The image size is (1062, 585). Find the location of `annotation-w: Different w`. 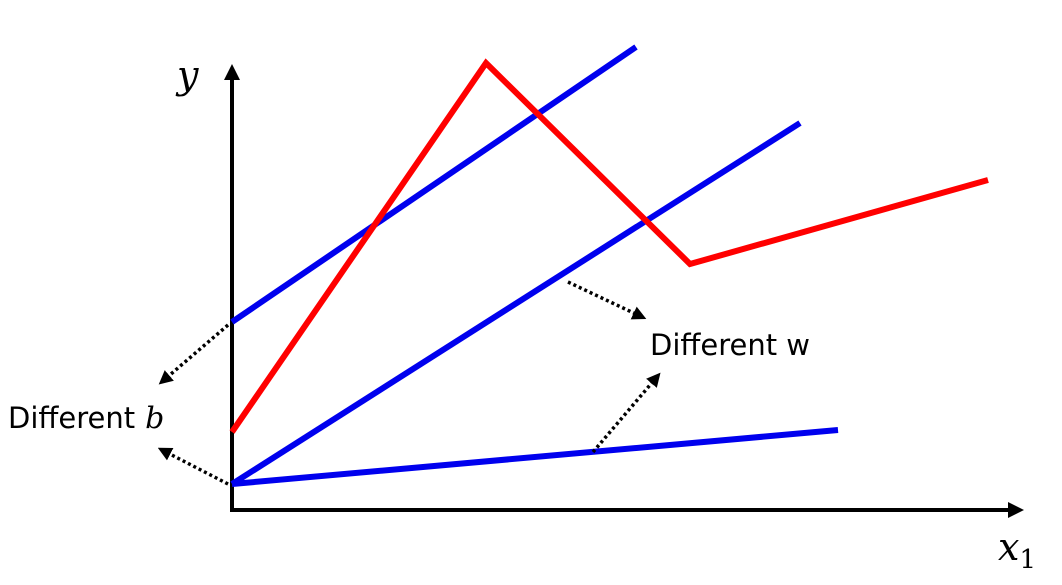

annotation-w: Different w is located at coordinates (730, 345).